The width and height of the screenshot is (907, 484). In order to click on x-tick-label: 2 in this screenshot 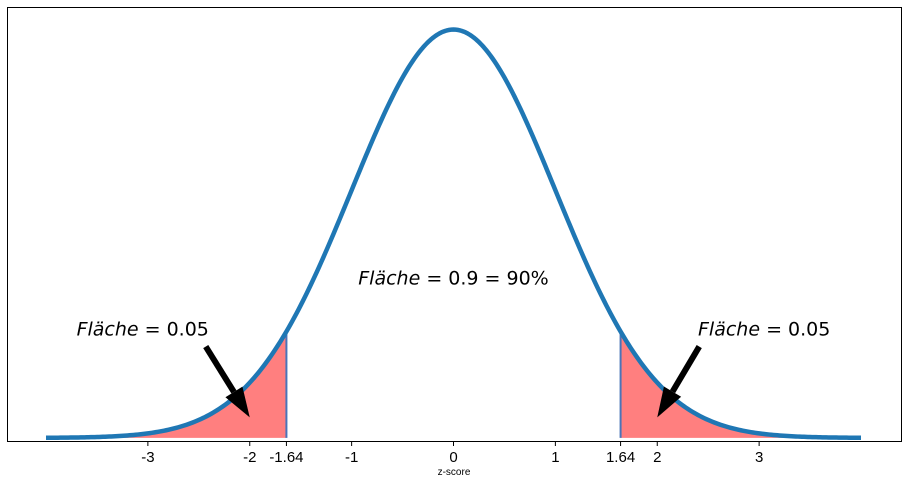, I will do `click(657, 457)`.